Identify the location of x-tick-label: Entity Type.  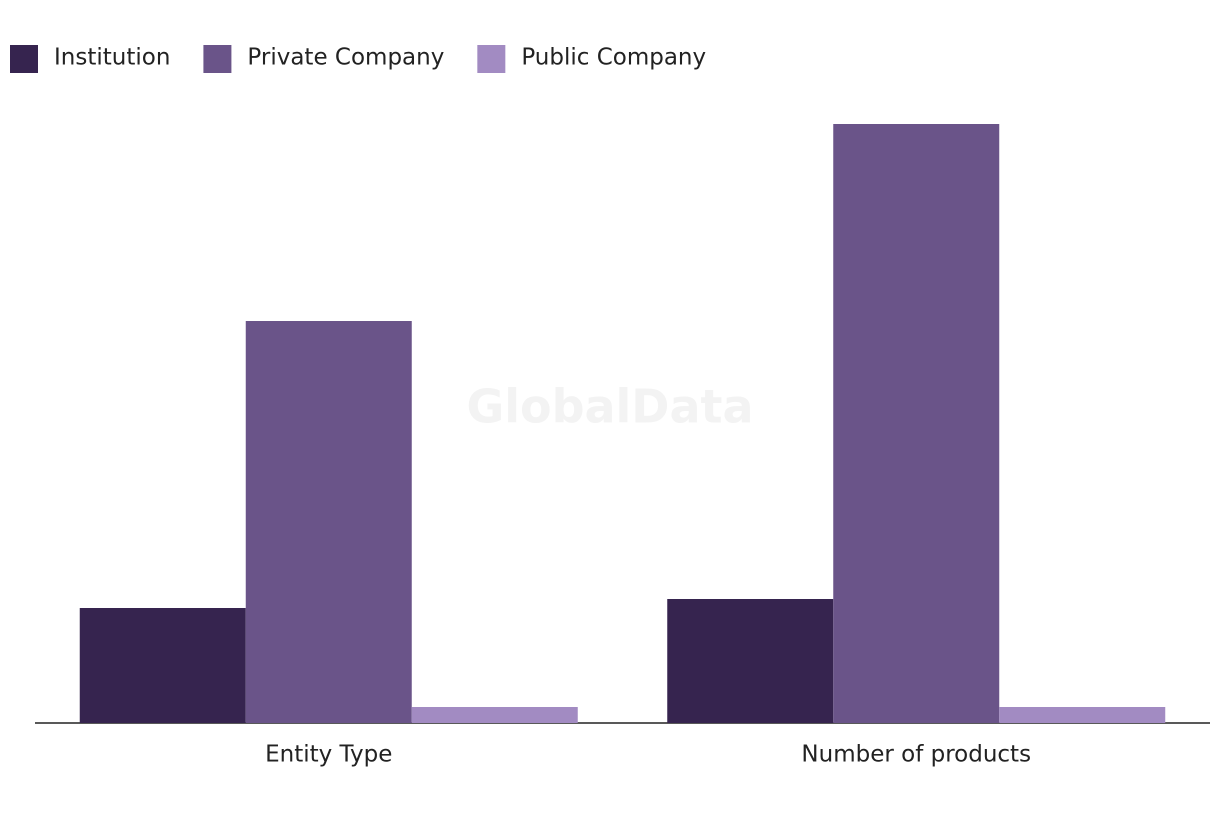
(328, 755).